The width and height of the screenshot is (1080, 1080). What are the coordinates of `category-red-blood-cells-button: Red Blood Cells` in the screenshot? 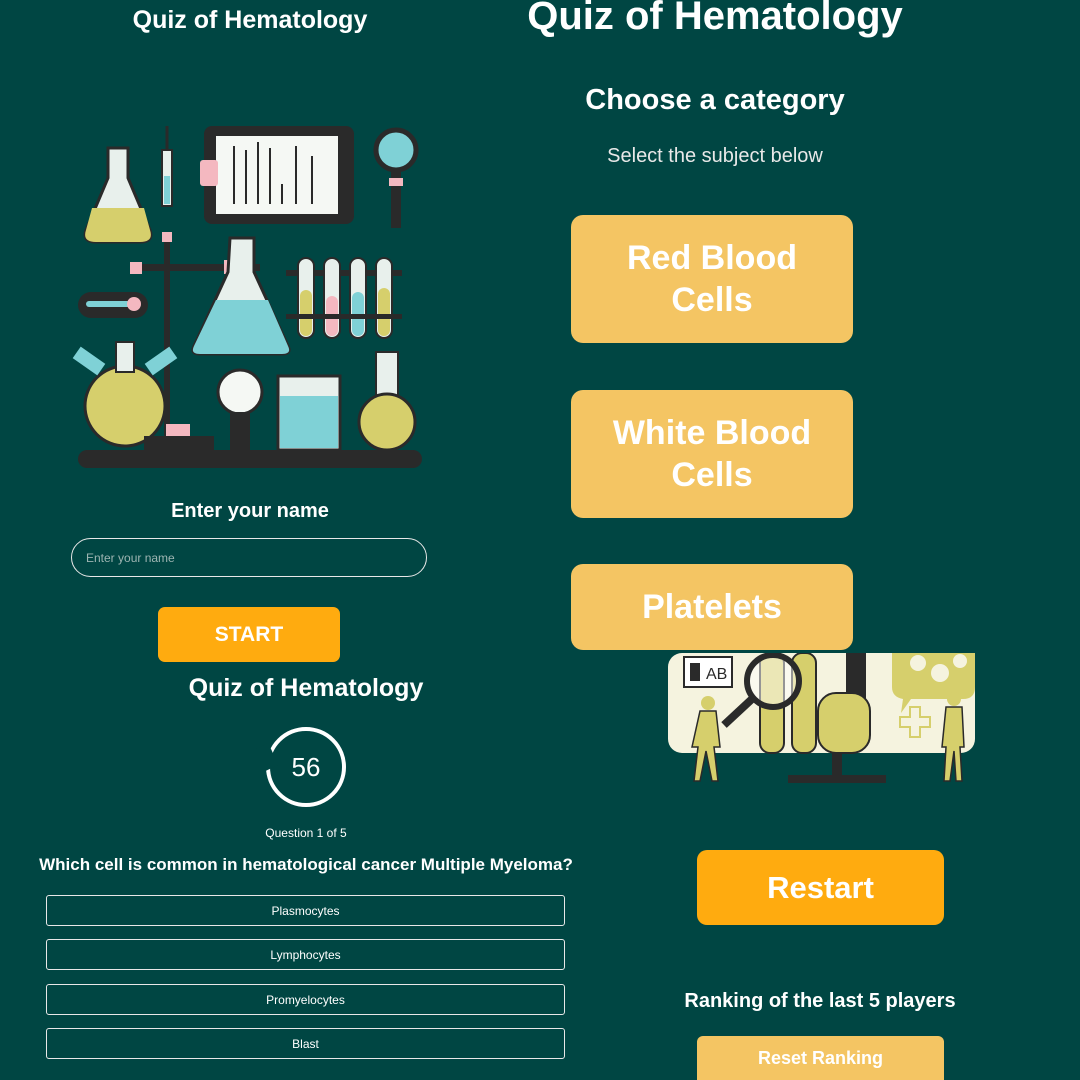 It's located at (712, 279).